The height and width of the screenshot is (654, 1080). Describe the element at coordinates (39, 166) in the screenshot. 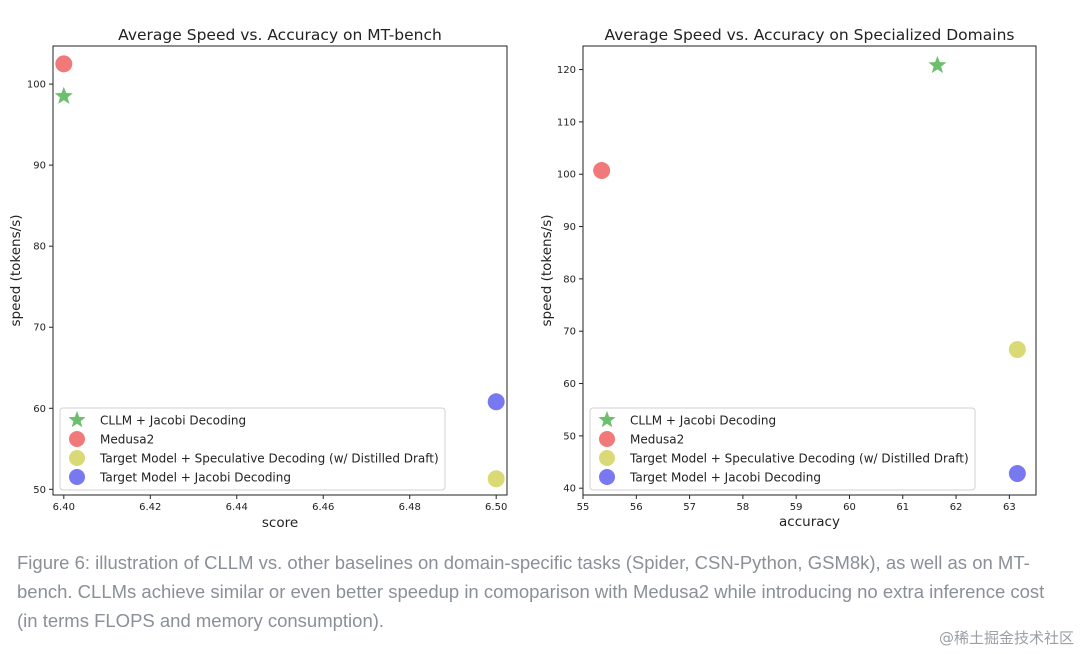

I see `chart1-y-tick-label: 90` at that location.